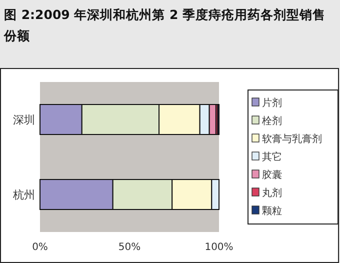 Image resolution: width=340 pixels, height=263 pixels. What do you see at coordinates (272, 193) in the screenshot?
I see `legend-label: 丸剂` at bounding box center [272, 193].